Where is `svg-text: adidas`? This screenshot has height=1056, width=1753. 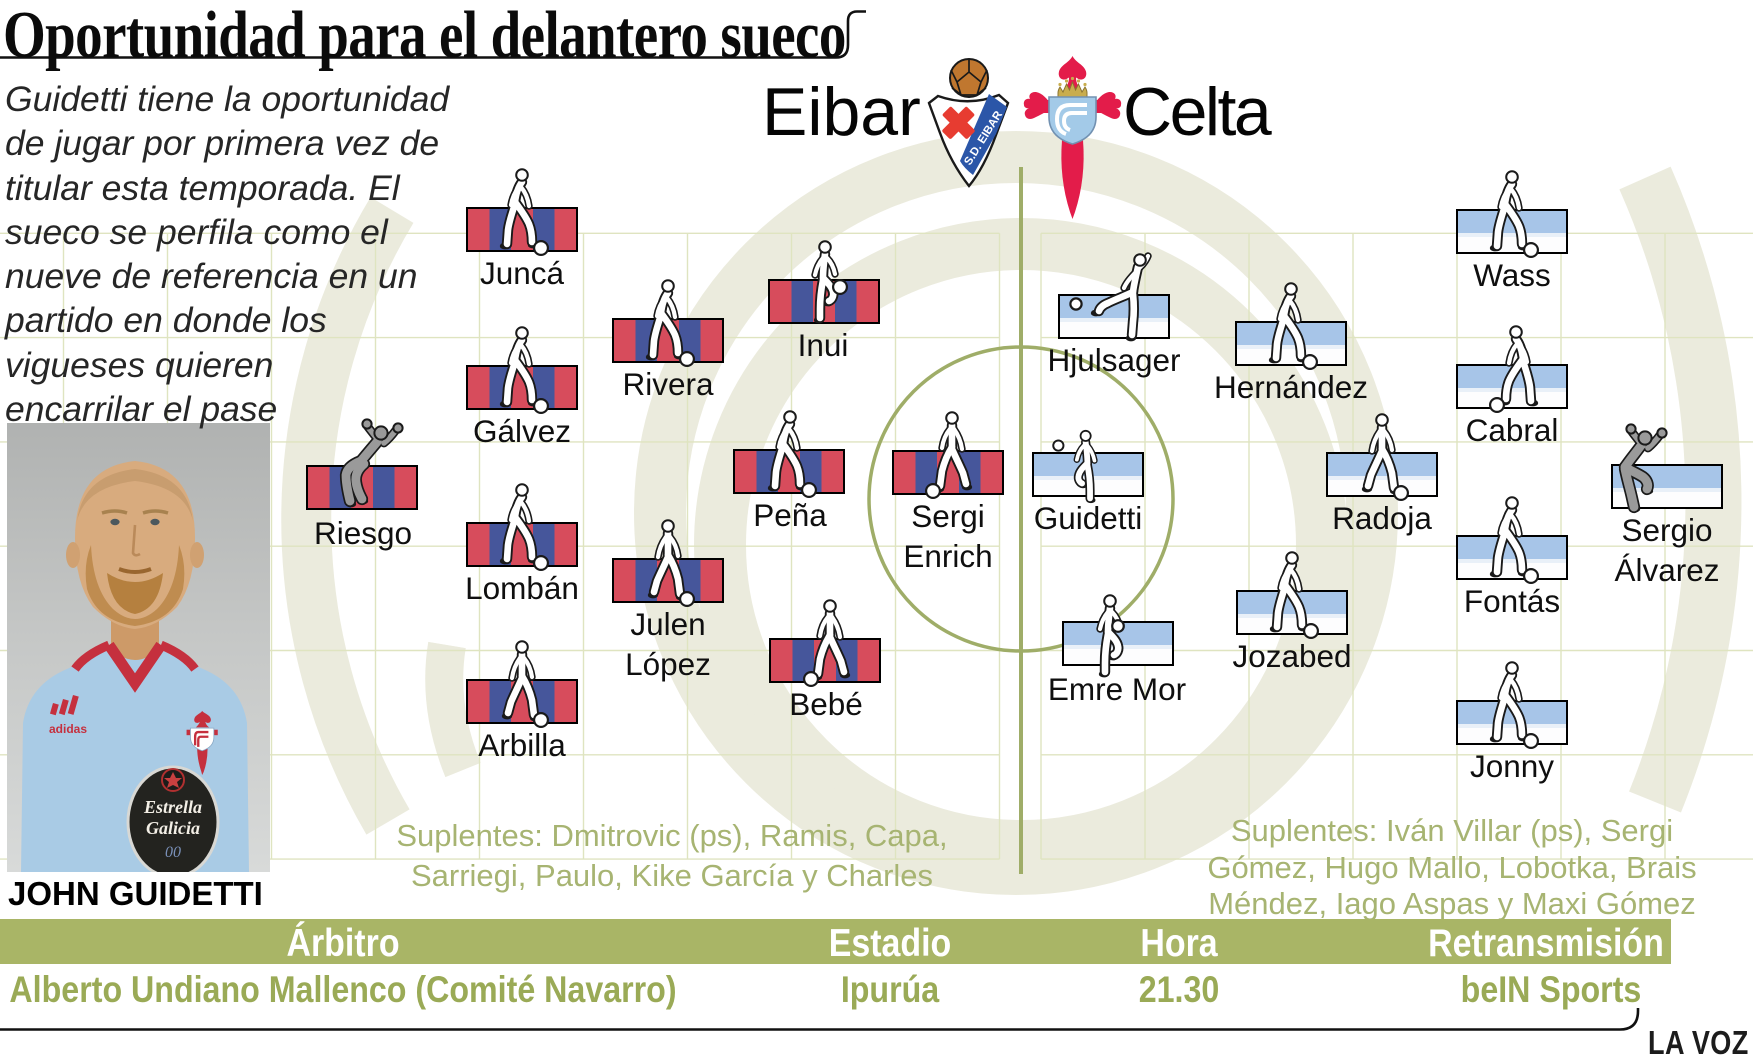
svg-text: adidas is located at coordinates (68, 729).